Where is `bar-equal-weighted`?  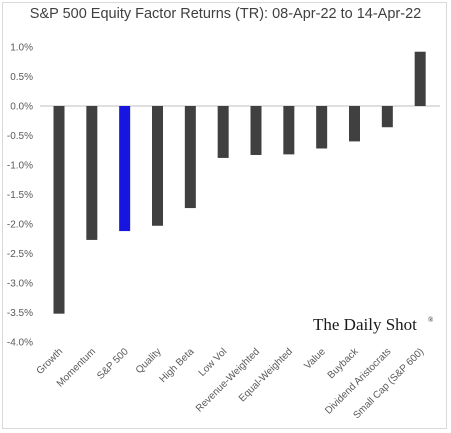
bar-equal-weighted is located at coordinates (289, 130).